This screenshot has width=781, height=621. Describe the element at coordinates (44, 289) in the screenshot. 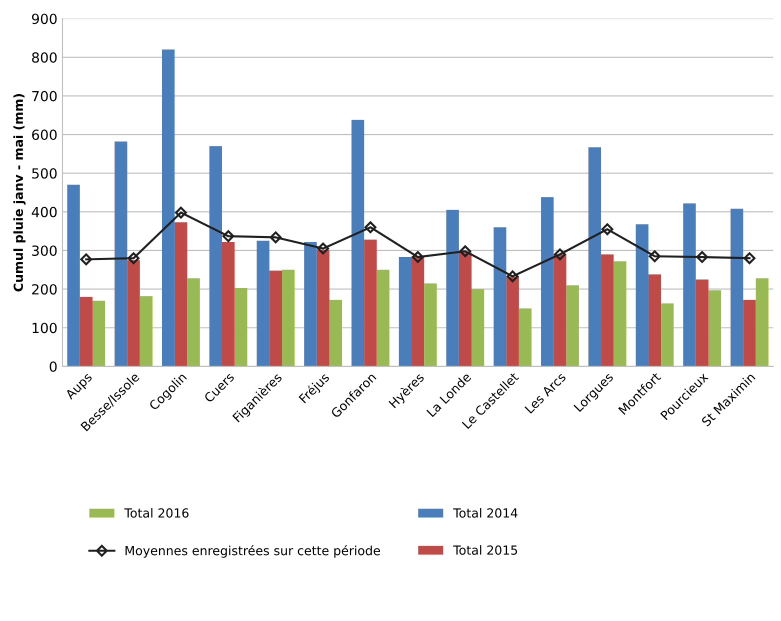

I see `y-tick-label: 200` at that location.